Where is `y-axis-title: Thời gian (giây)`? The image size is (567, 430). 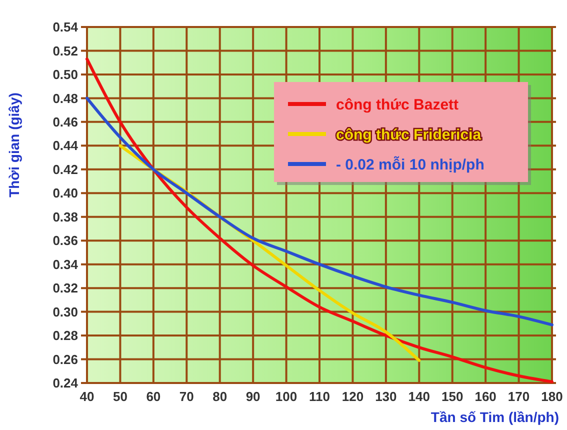 y-axis-title: Thời gian (giây) is located at coordinates (14, 145).